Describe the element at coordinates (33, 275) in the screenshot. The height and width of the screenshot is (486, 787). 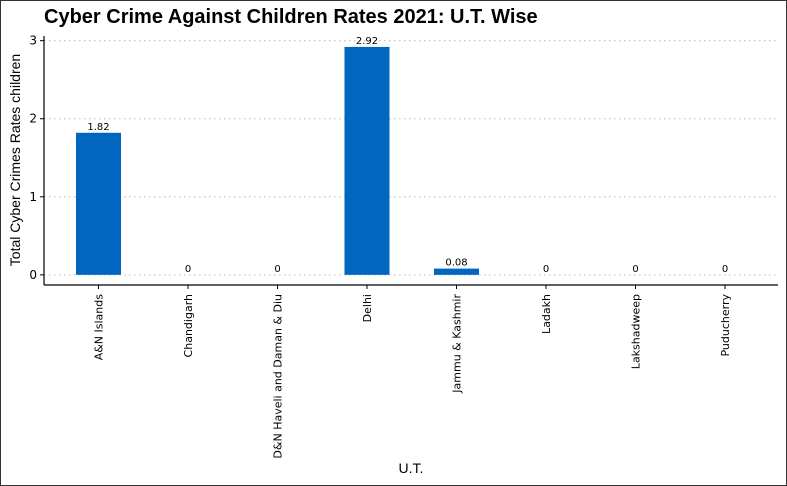
I see `y-tick-label: 0` at that location.